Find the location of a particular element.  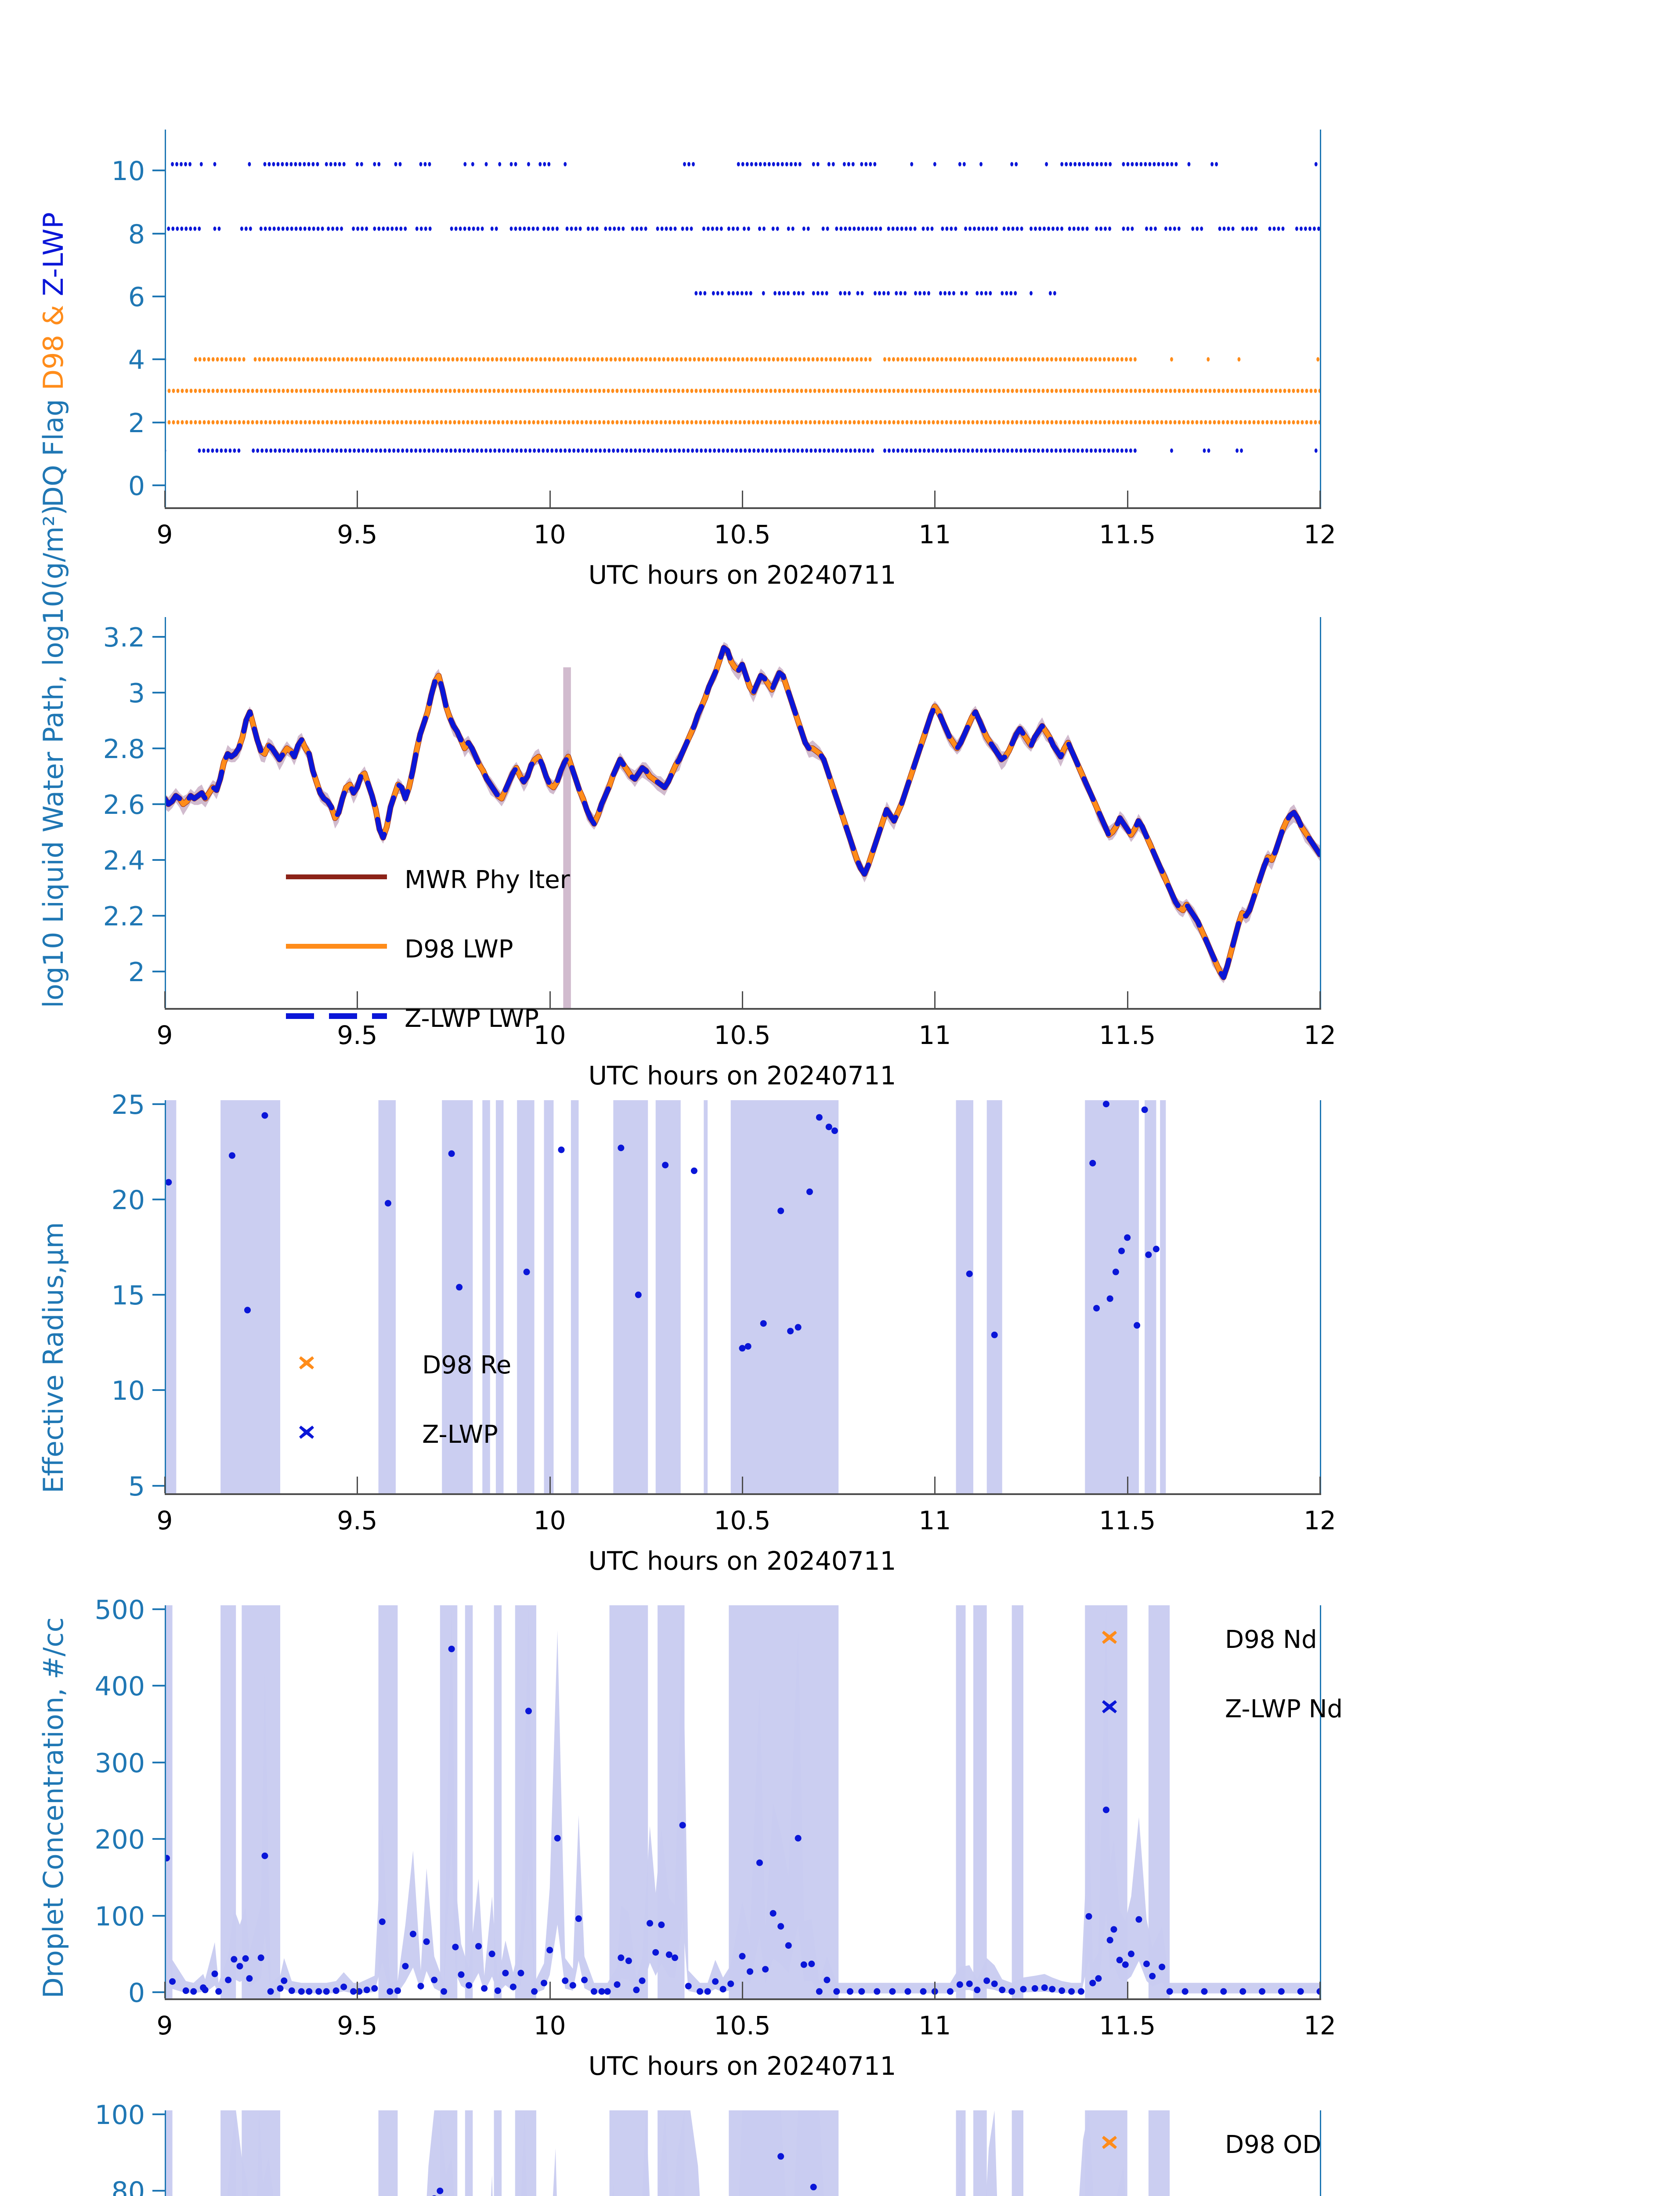

right-spine-dq-flag is located at coordinates (1320, 318).